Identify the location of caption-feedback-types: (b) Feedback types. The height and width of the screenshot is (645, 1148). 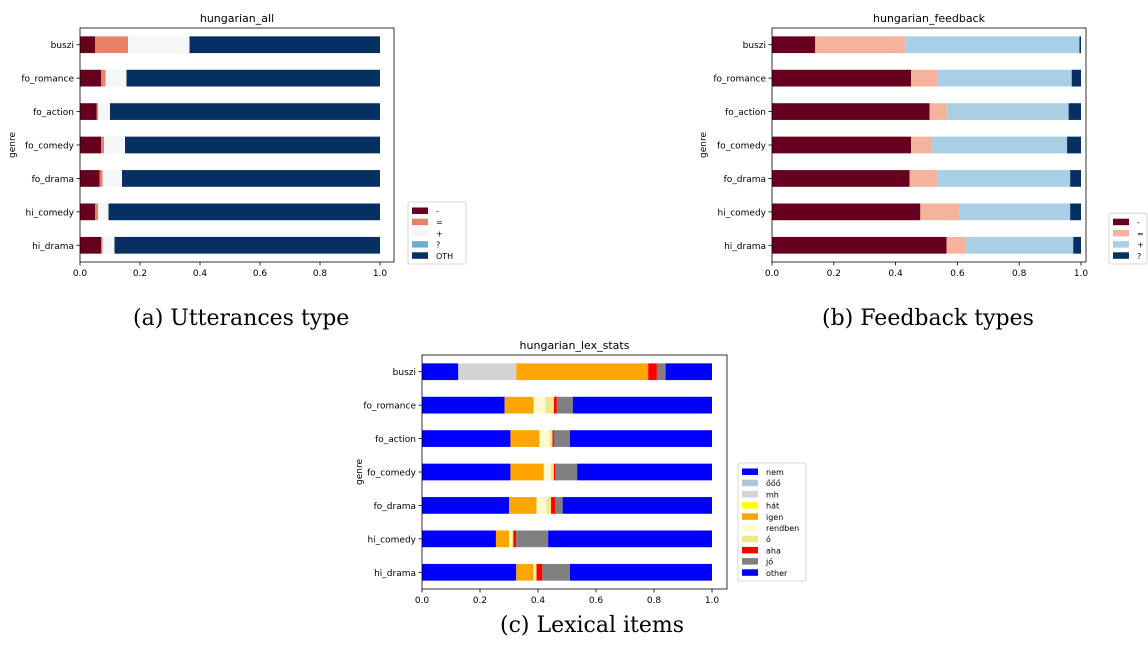
(928, 318).